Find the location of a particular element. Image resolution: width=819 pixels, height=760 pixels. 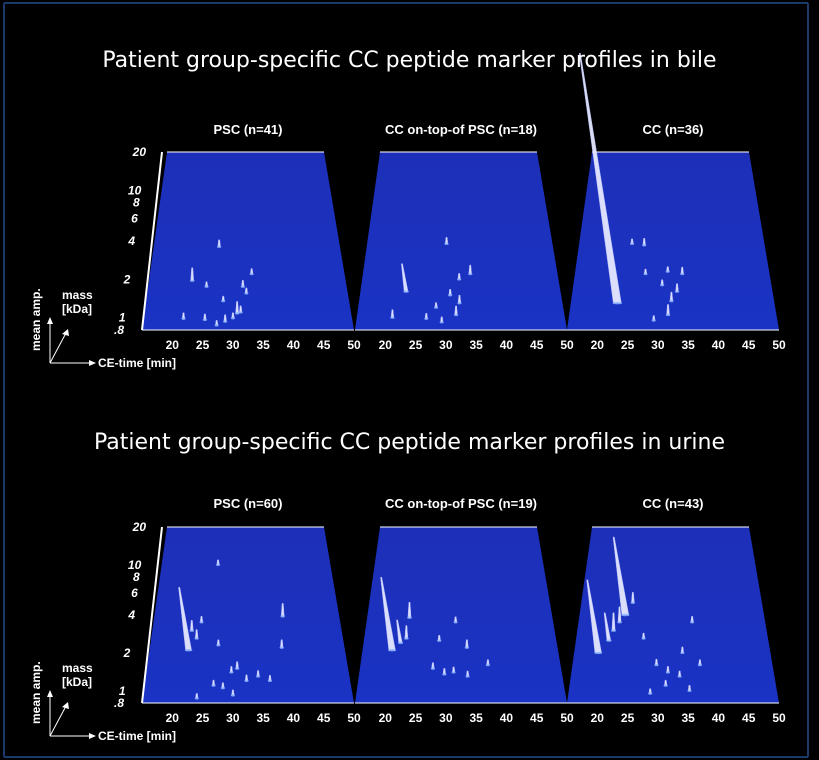

y-tick-label: 1 is located at coordinates (122, 691).